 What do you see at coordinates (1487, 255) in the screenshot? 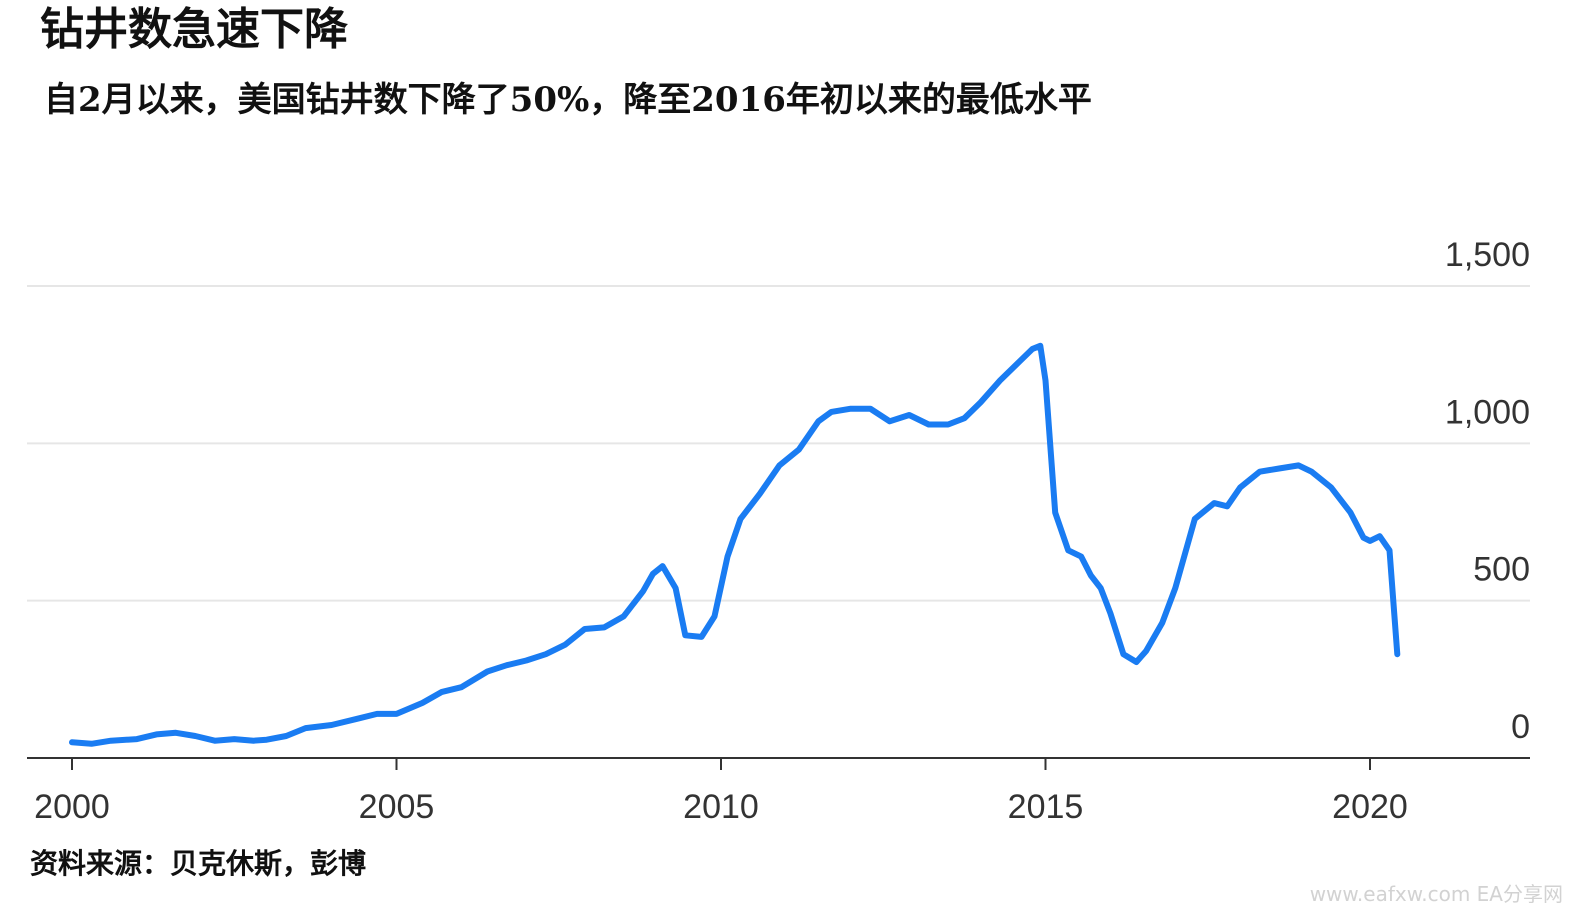
I see `y-tick-label: 1,500` at bounding box center [1487, 255].